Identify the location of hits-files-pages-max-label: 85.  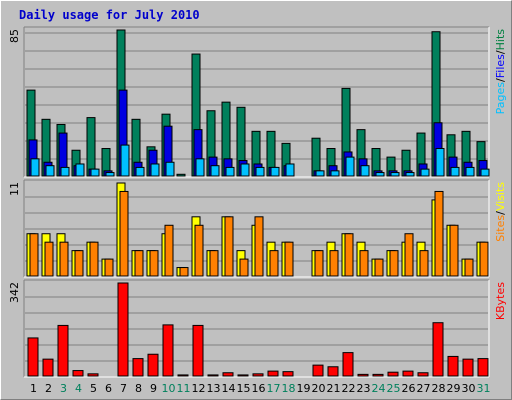
(14, 36).